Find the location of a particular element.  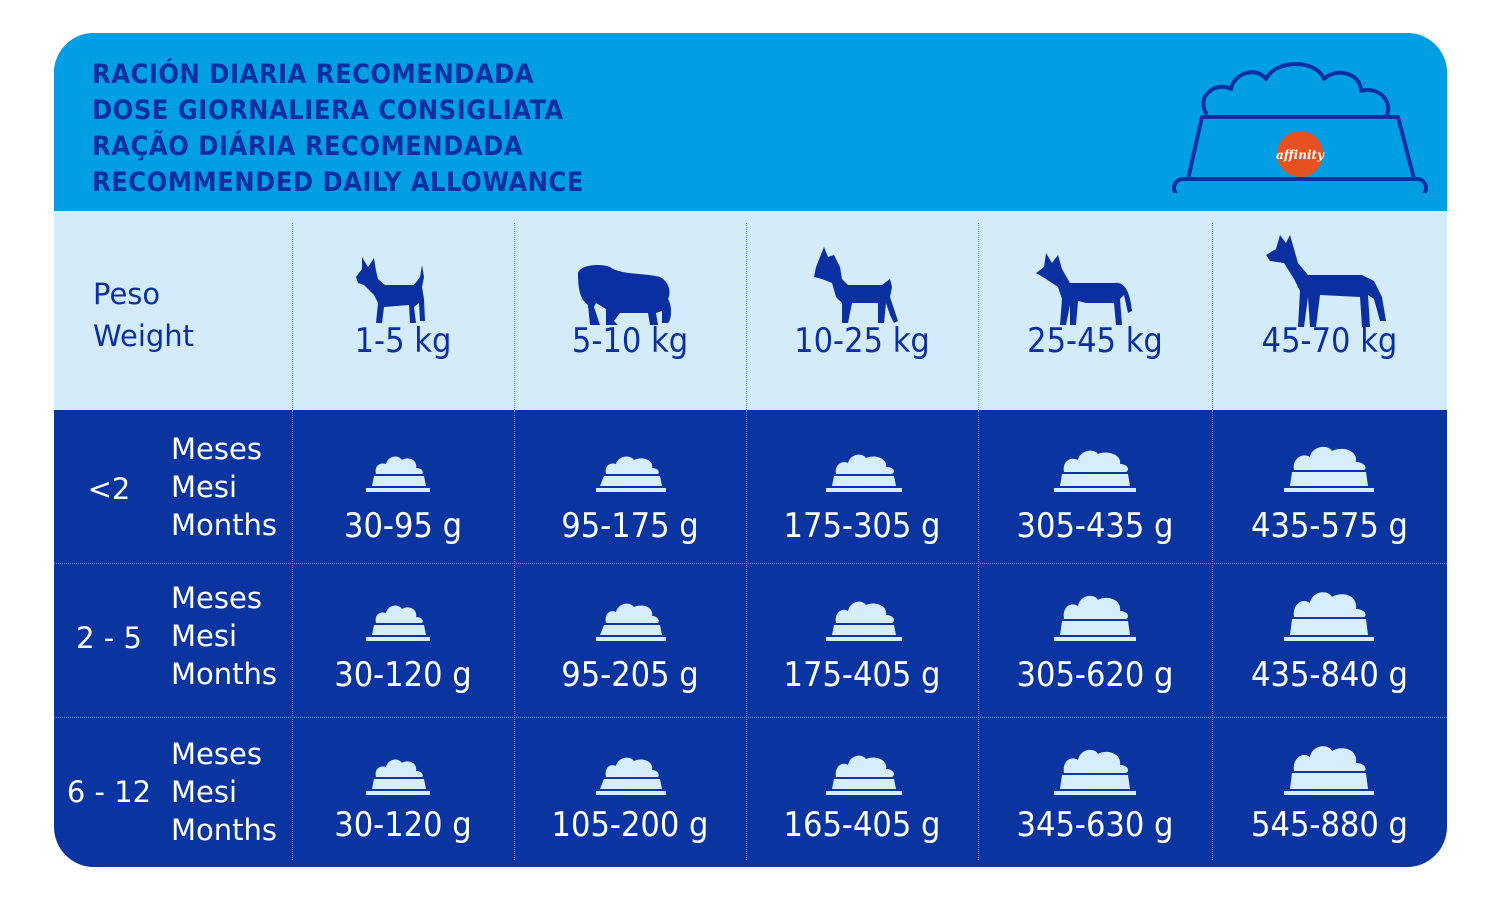

amount-value: 95-205 g is located at coordinates (630, 675).